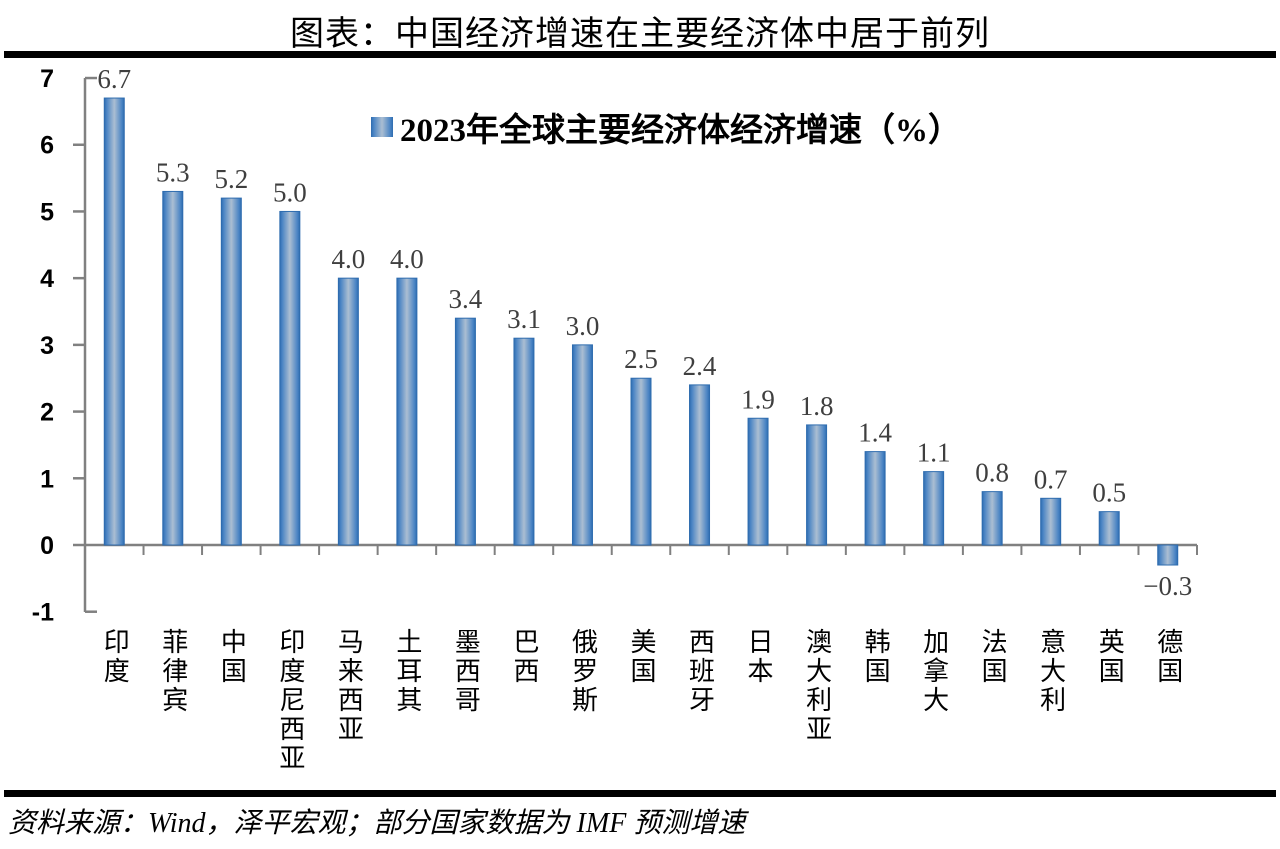 The height and width of the screenshot is (849, 1280). What do you see at coordinates (47, 212) in the screenshot?
I see `y-axis-tick-label: 5` at bounding box center [47, 212].